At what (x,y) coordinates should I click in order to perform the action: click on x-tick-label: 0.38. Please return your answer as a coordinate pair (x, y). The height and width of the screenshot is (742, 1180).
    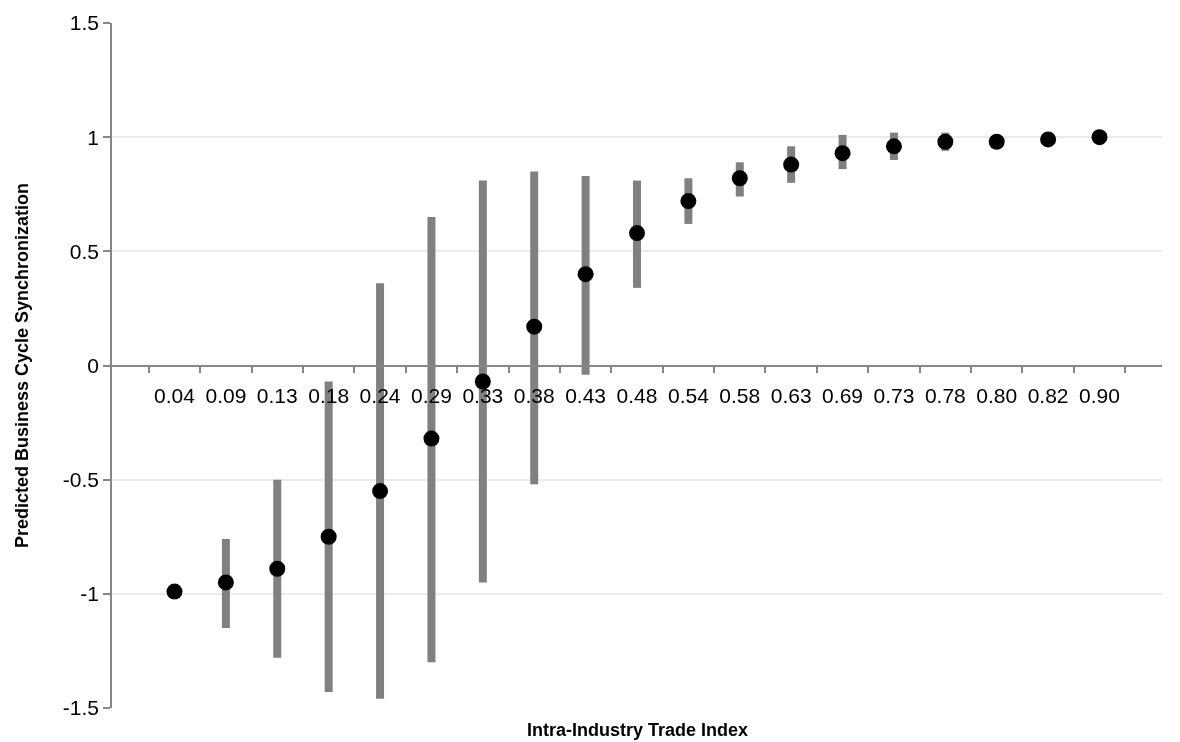
    Looking at the image, I should click on (534, 396).